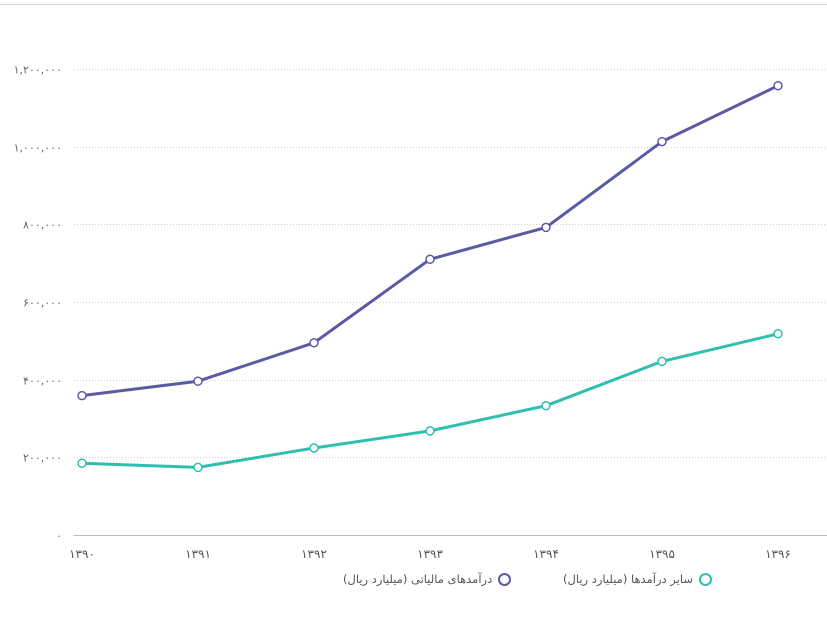 This screenshot has width=827, height=627. Describe the element at coordinates (42, 303) in the screenshot. I see `y-tick-label: ۶۰۰,۰۰۰` at that location.